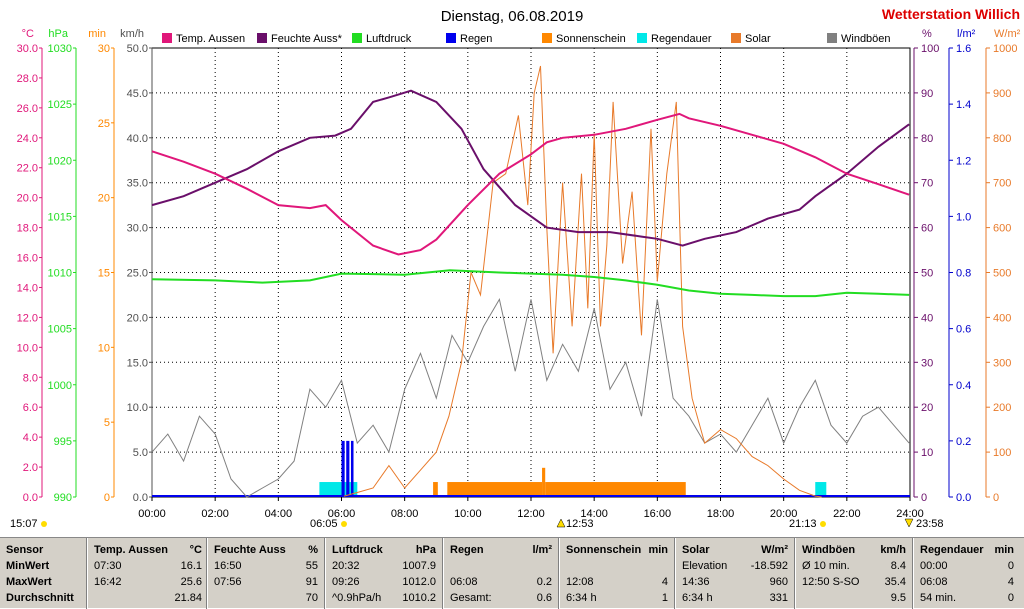  I want to click on table-cell-value: 25.6, so click(191, 582).